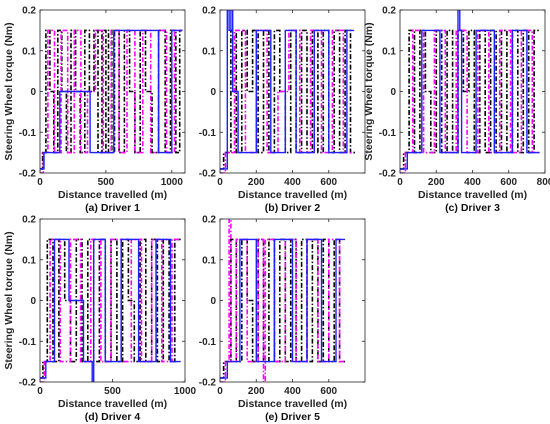  Describe the element at coordinates (292, 417) in the screenshot. I see `panel-caption: (e) Driver 5` at that location.